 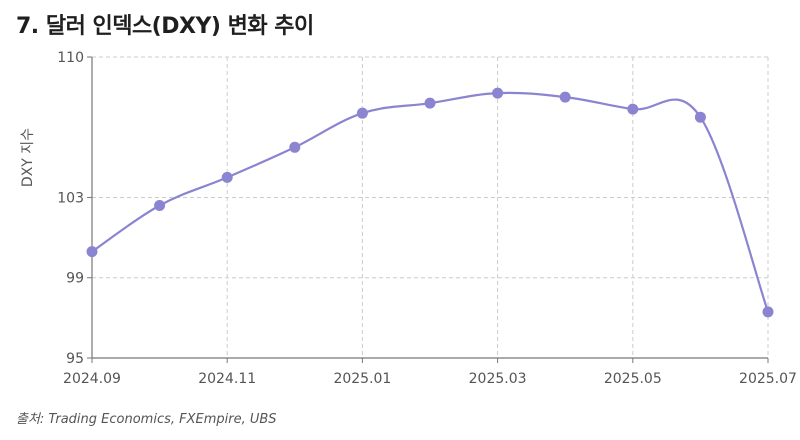 What do you see at coordinates (633, 379) in the screenshot?
I see `x-tick-label: 2025.05` at bounding box center [633, 379].